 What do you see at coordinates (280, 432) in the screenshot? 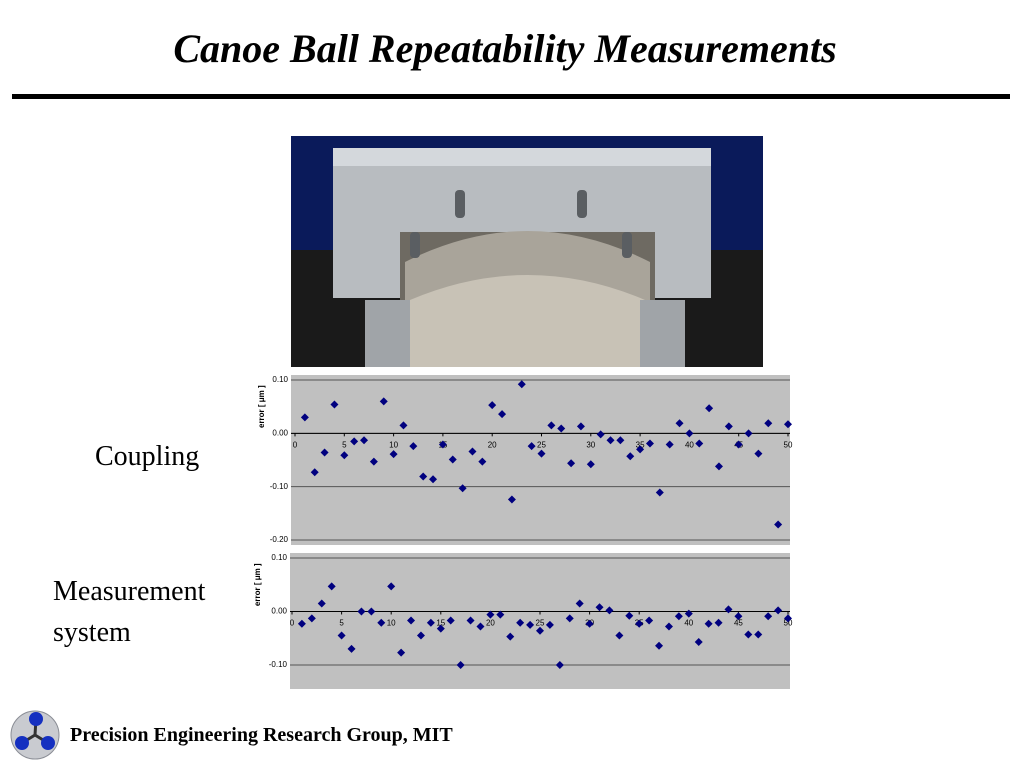
I see `y-tick-label: 0.00` at bounding box center [280, 432].